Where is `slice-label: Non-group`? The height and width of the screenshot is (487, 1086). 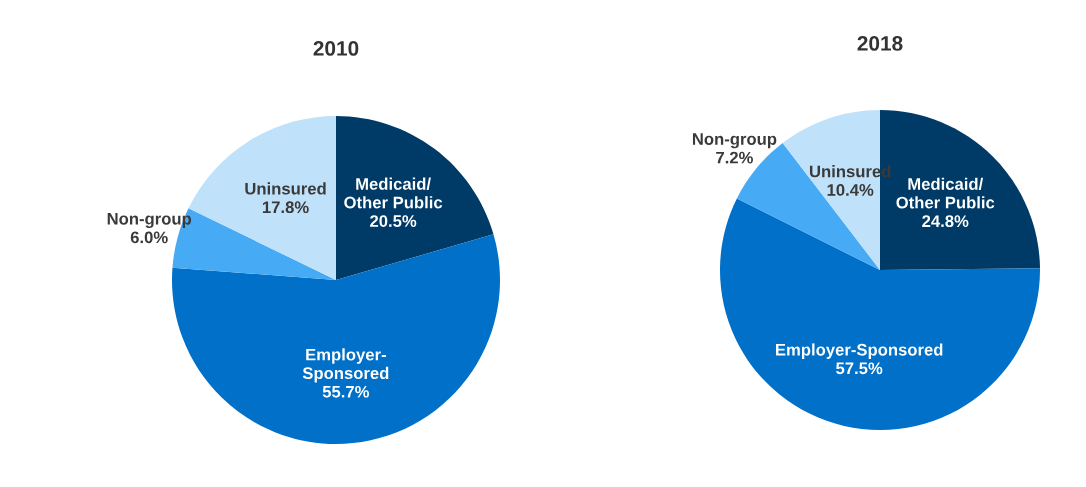
slice-label: Non-group is located at coordinates (734, 141).